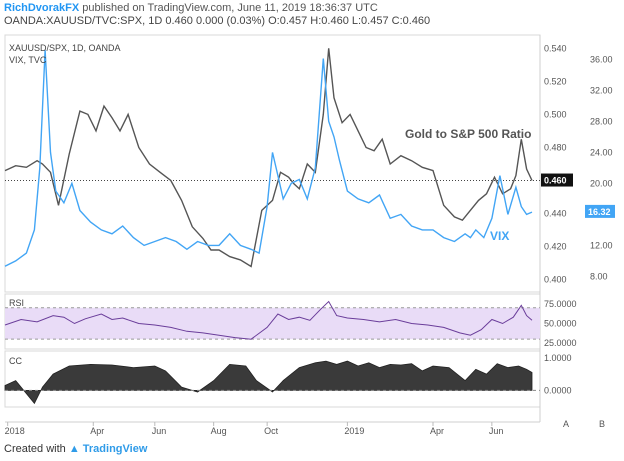 This screenshot has height=461, width=624. I want to click on right-axis-tick: 0.520, so click(555, 81).